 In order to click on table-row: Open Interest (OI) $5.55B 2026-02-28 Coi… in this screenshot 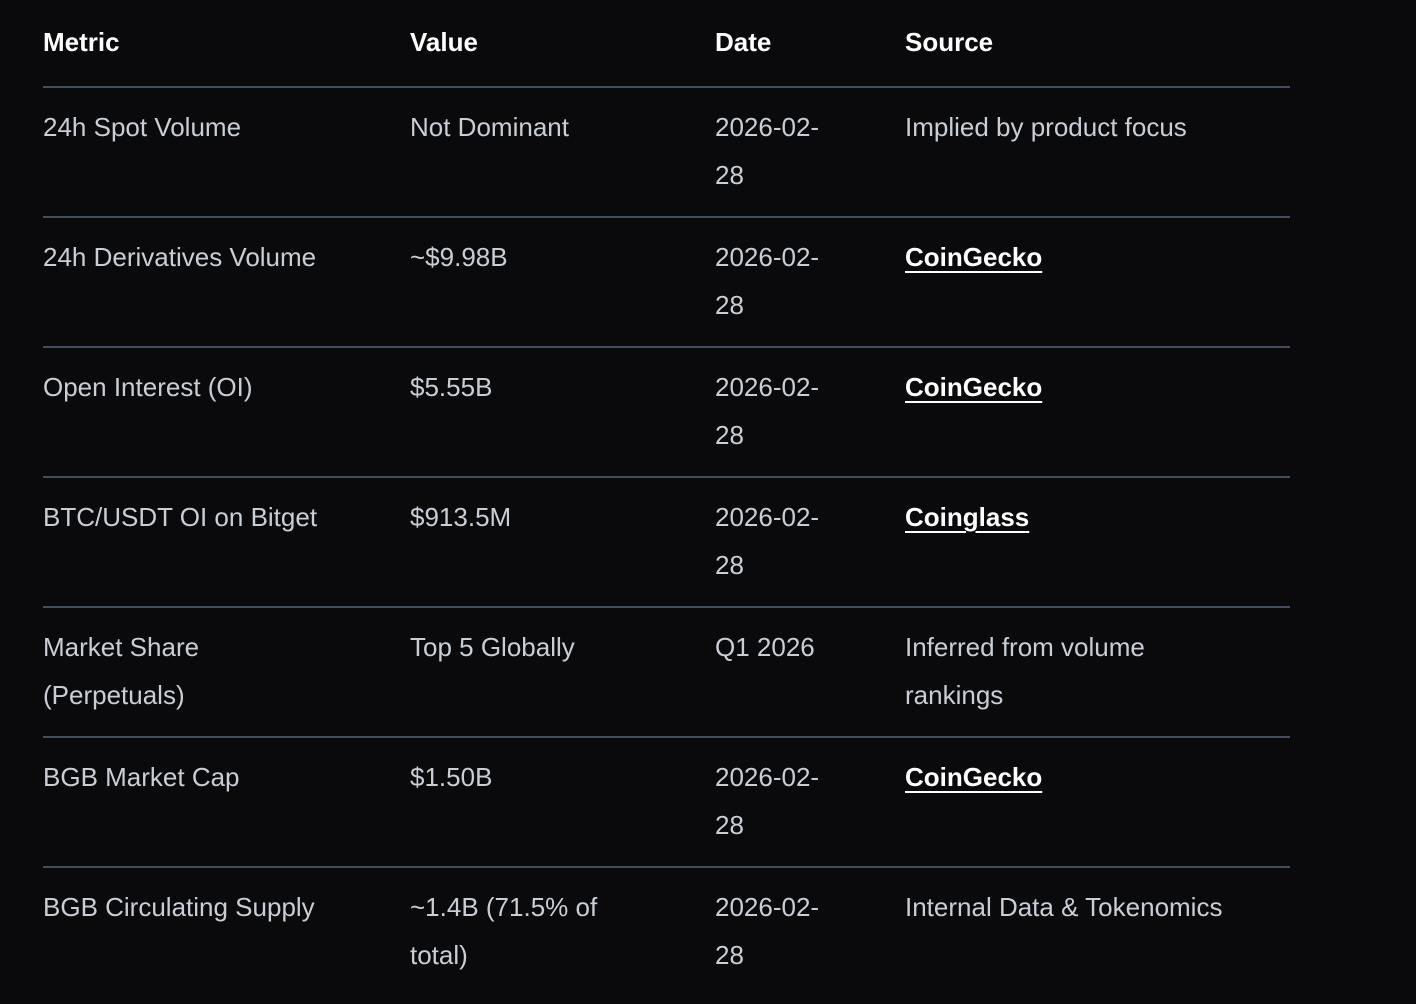, I will do `click(666, 412)`.